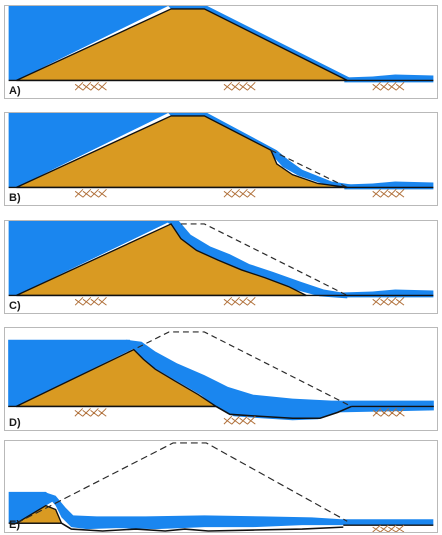 The height and width of the screenshot is (535, 442). What do you see at coordinates (283, 412) in the screenshot?
I see `scour-hole` at bounding box center [283, 412].